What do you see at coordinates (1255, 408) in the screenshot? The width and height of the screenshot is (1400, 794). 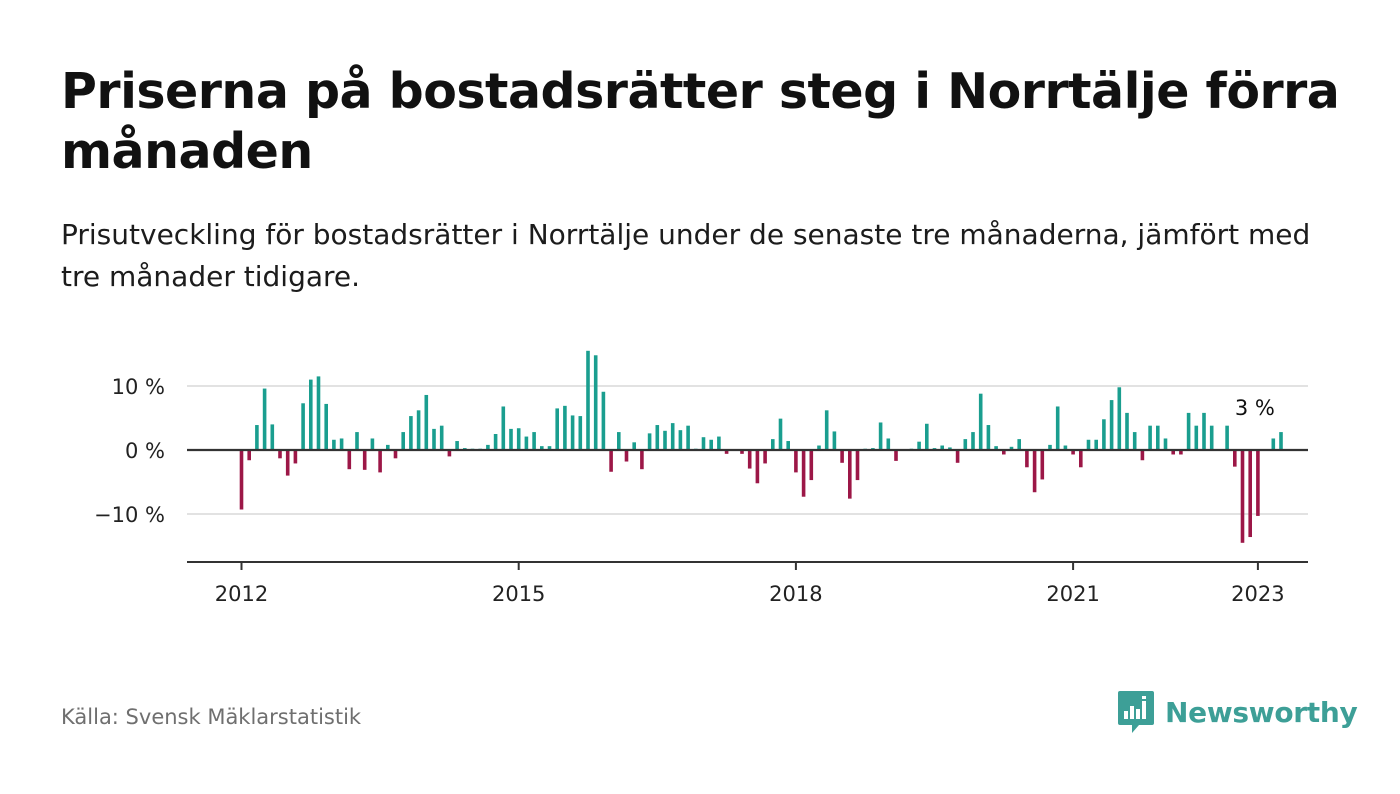 I see `last-value-annotation: 3 %` at bounding box center [1255, 408].